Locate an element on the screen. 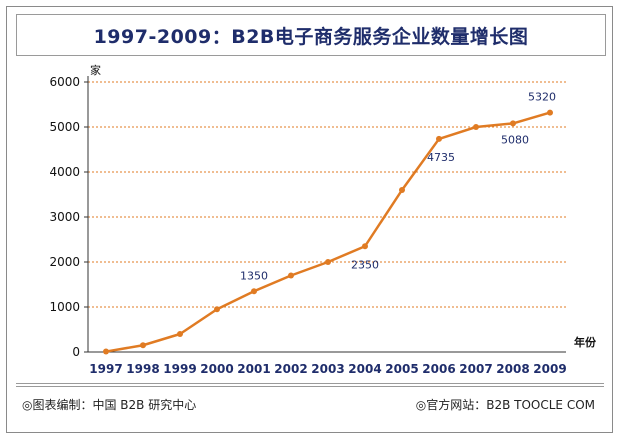 The height and width of the screenshot is (441, 619). x-tick-label: 2000 is located at coordinates (216, 369).